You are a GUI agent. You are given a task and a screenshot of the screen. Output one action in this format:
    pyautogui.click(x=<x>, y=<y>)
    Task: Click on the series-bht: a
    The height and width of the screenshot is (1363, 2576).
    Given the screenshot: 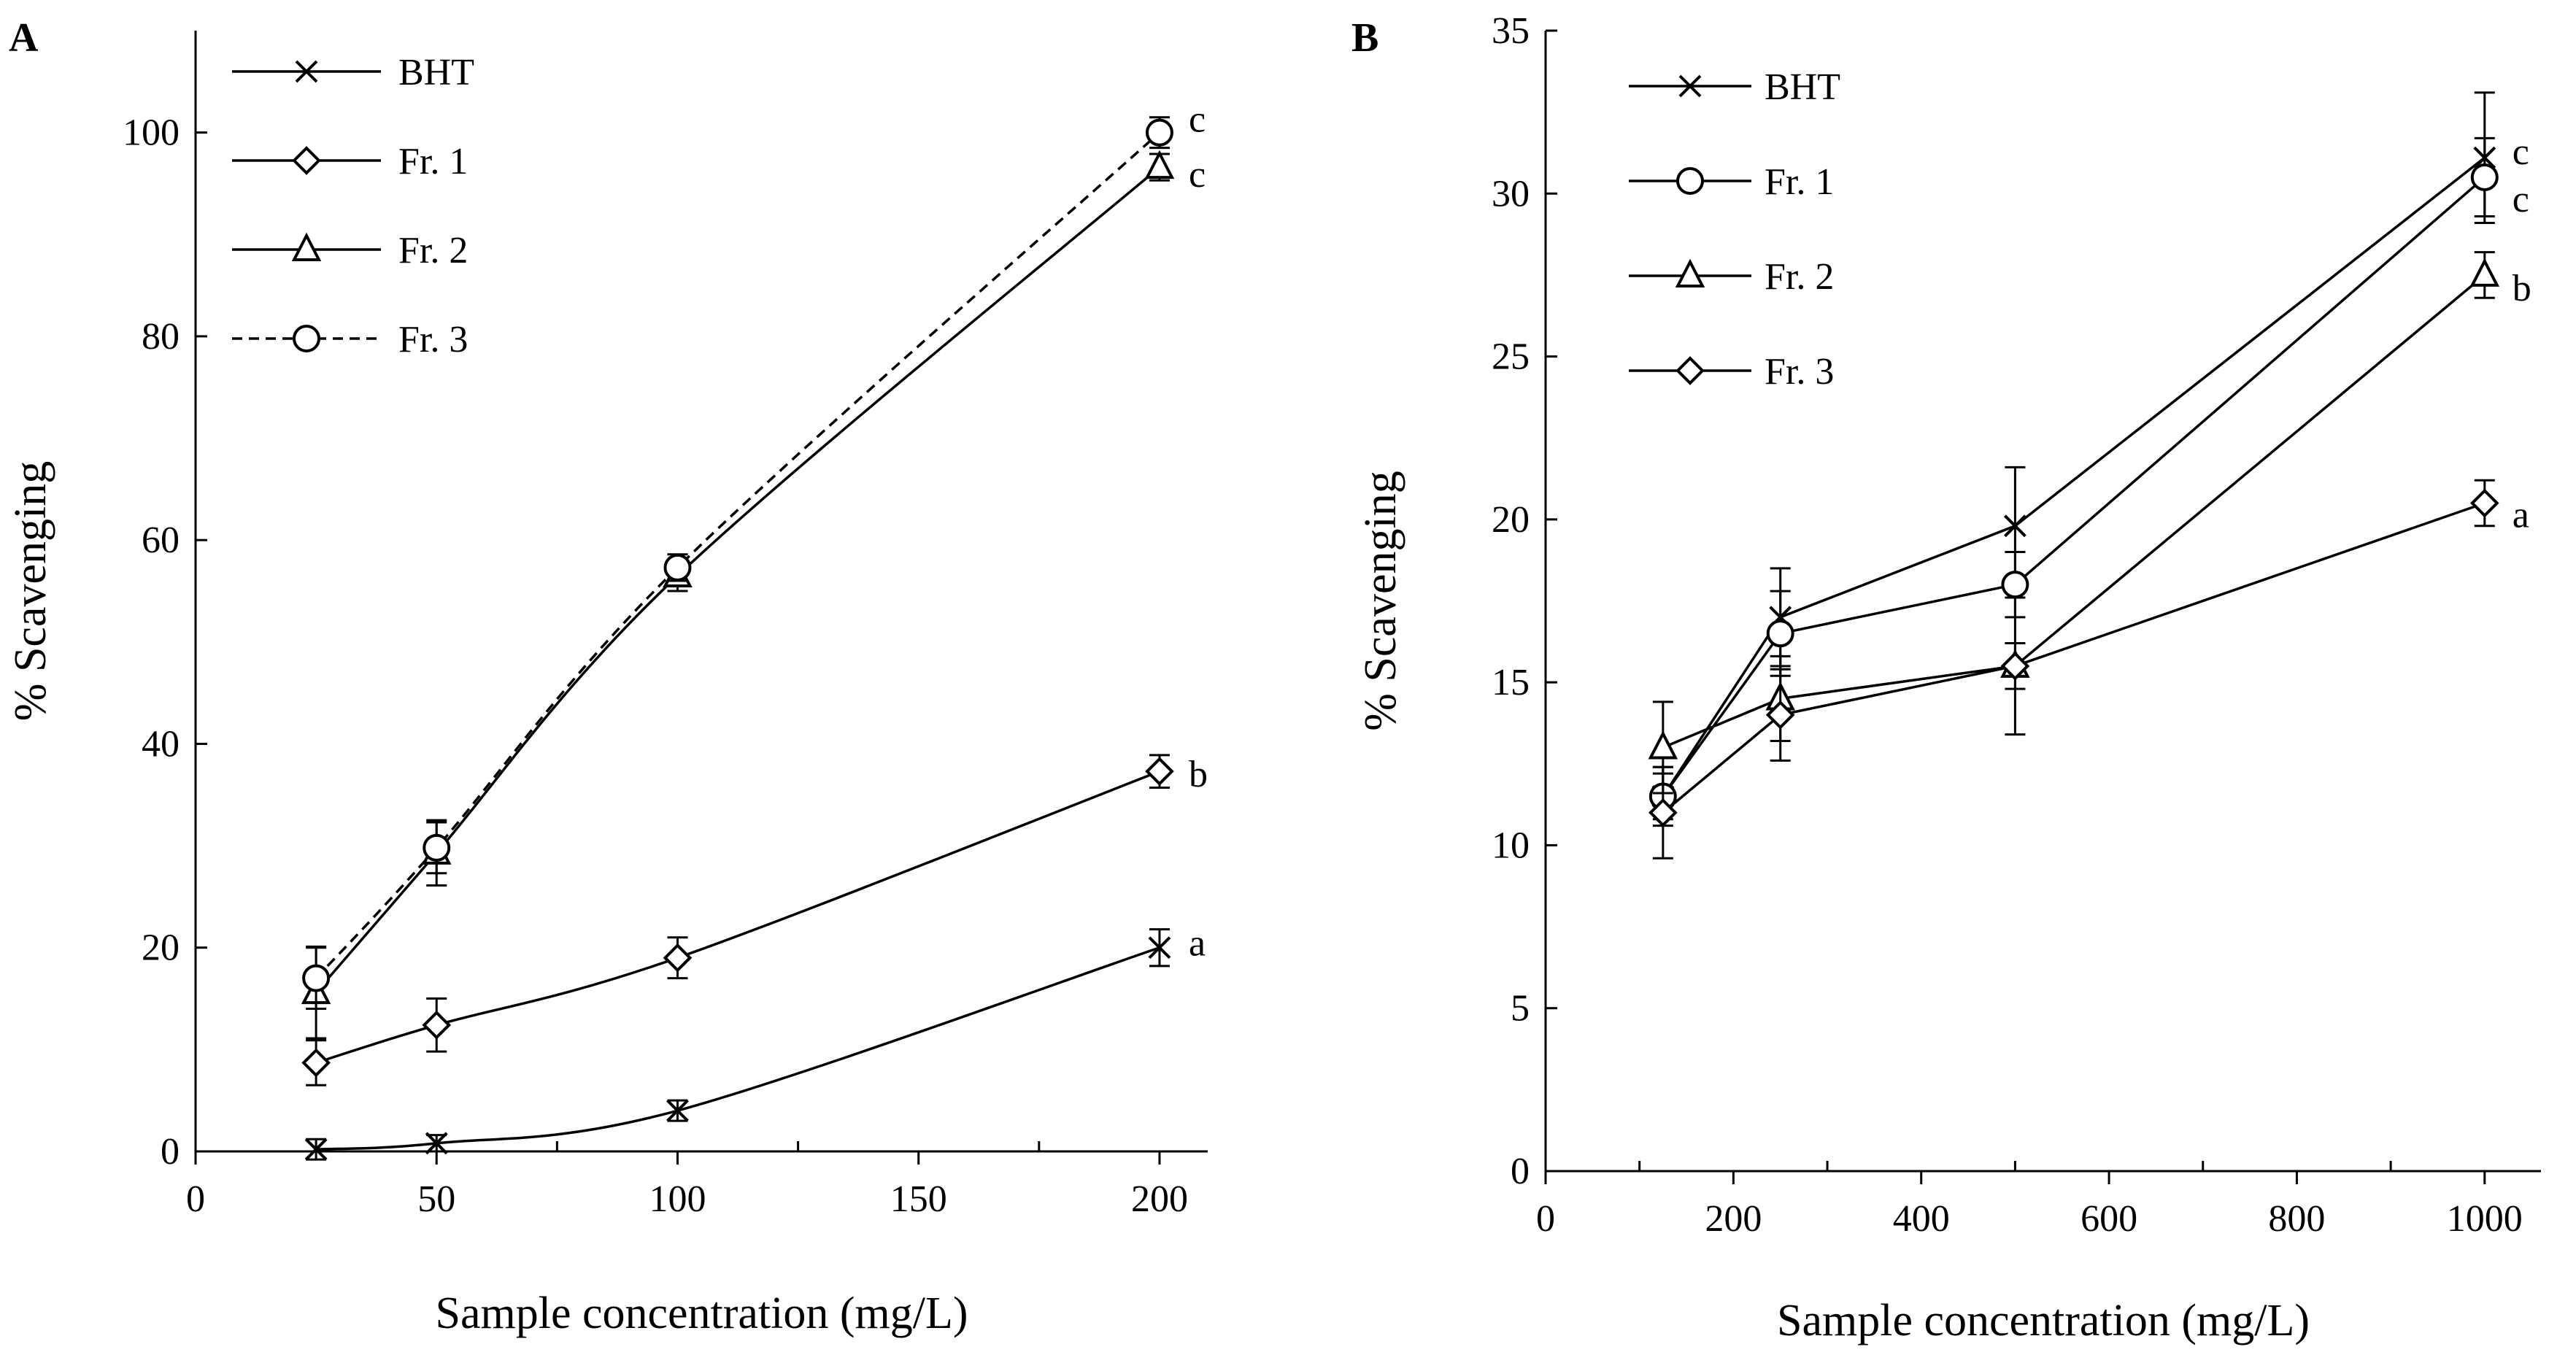 What is the action you would take?
    pyautogui.click(x=755, y=1042)
    